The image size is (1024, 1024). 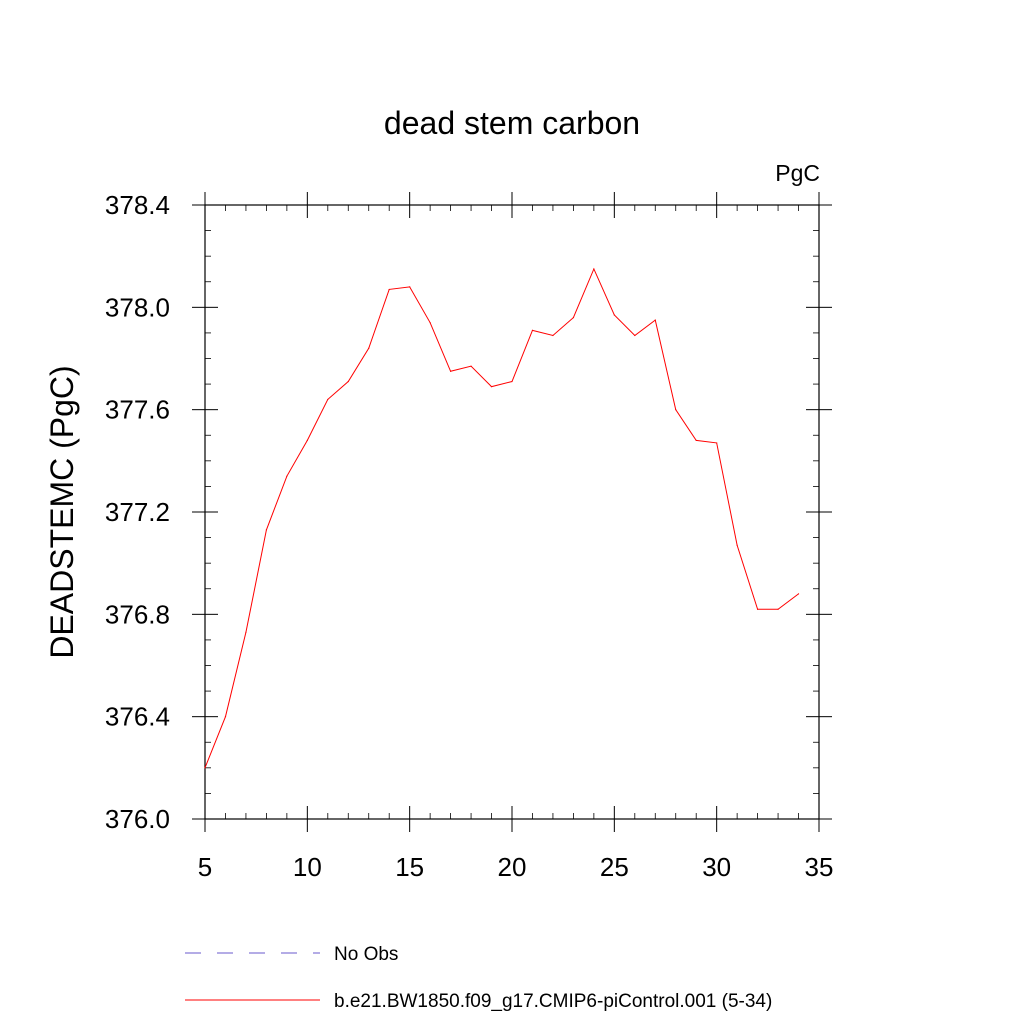 I want to click on x-tick-label: 30, so click(x=716, y=867).